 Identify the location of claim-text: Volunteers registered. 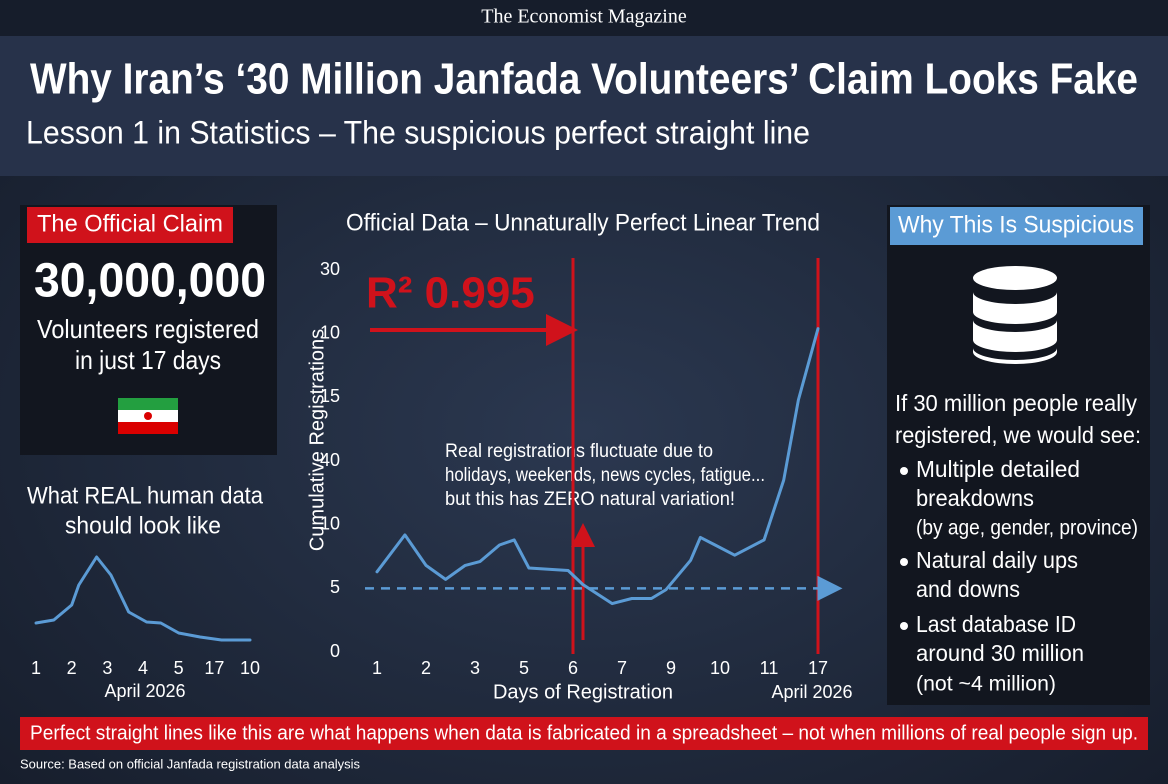
(148, 329).